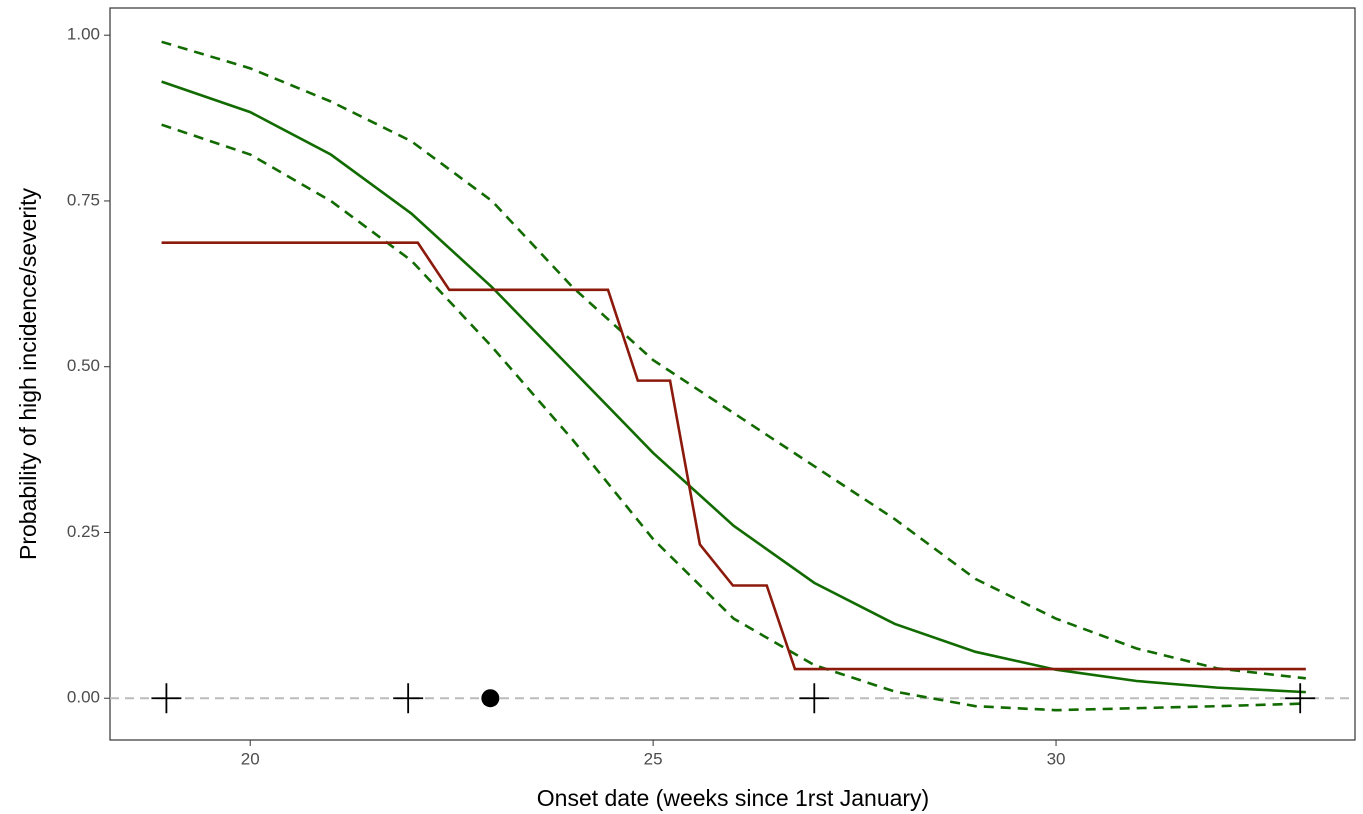  Describe the element at coordinates (653, 758) in the screenshot. I see `x-tick-label: 25` at that location.